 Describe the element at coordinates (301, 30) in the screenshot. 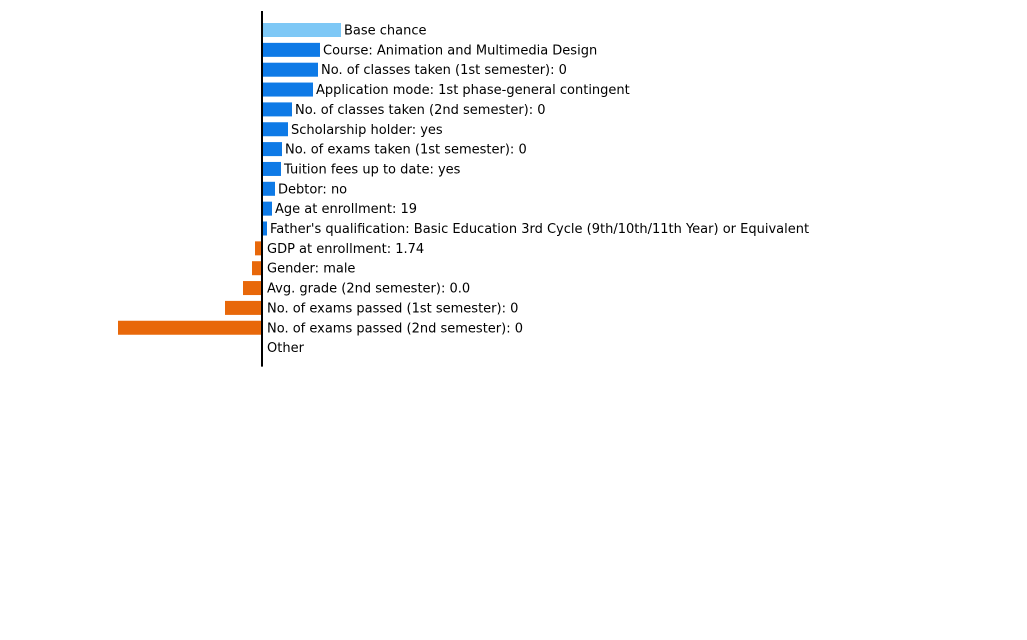

I see `bar-base-chance` at that location.